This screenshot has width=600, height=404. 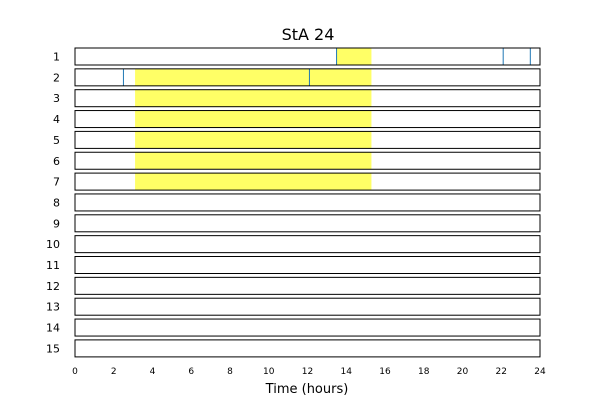 I want to click on row-label: 3, so click(x=56, y=98).